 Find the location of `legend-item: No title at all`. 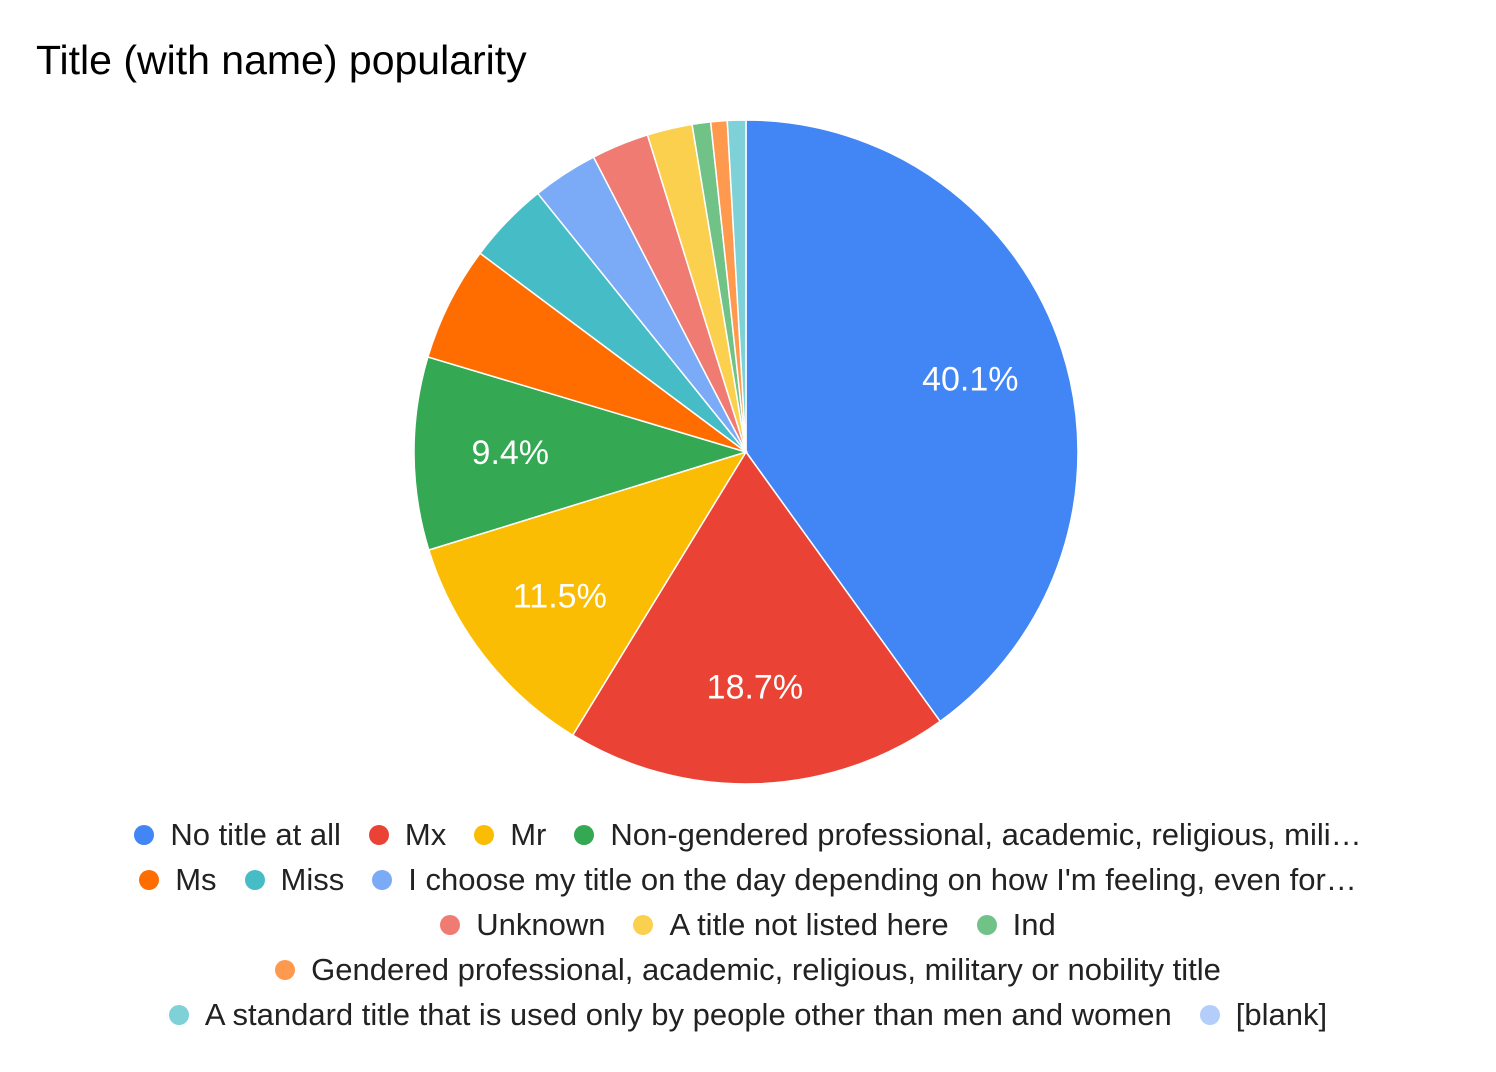

legend-item: No title at all is located at coordinates (237, 835).